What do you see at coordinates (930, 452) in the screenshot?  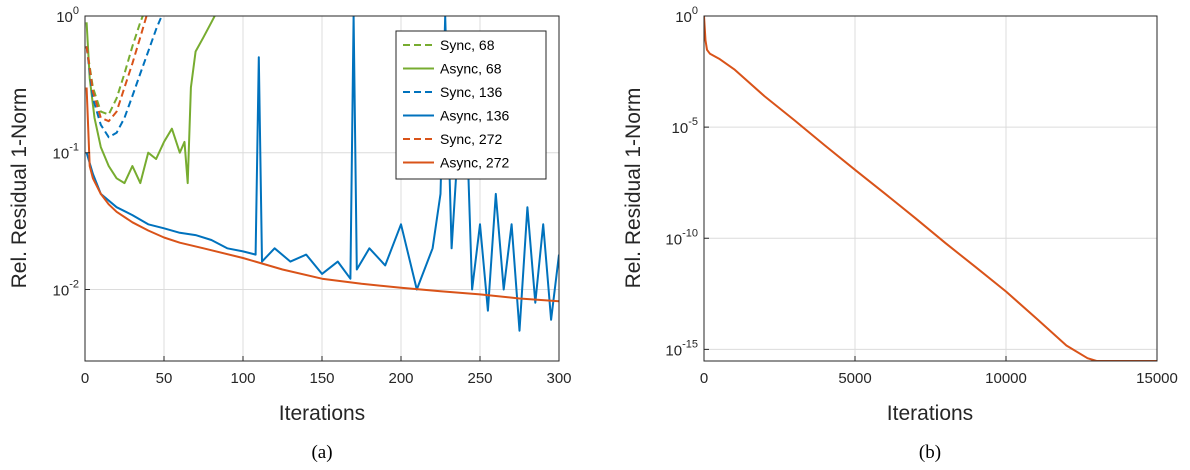 I see `caption-b: (b)` at bounding box center [930, 452].